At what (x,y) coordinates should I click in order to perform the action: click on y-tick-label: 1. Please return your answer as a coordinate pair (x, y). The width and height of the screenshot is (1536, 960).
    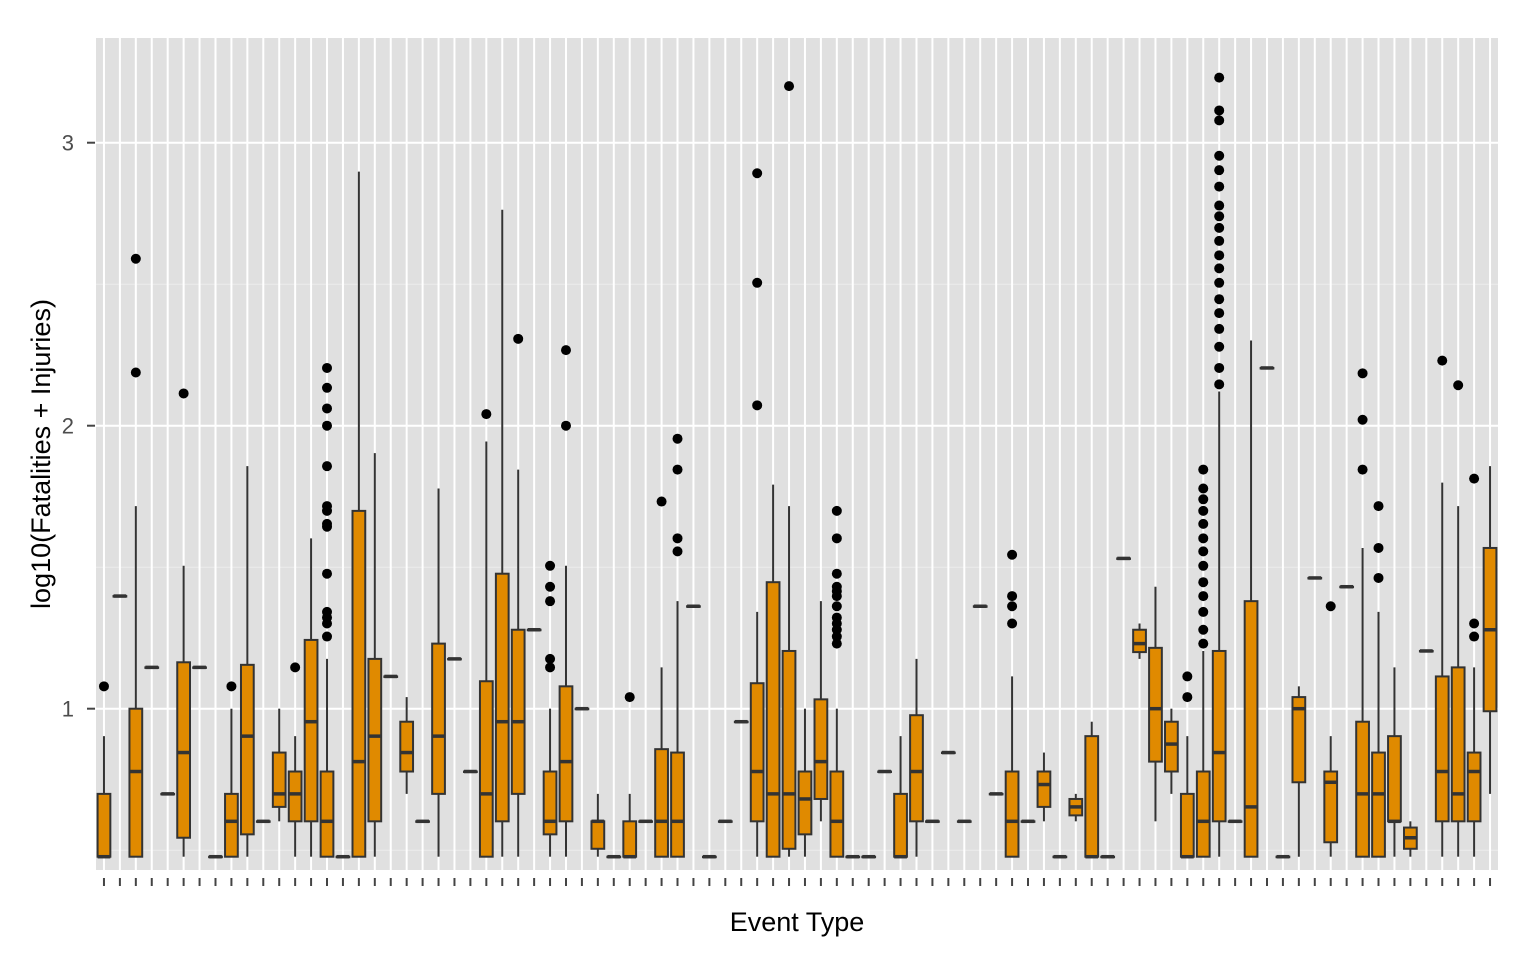
    Looking at the image, I should click on (68, 709).